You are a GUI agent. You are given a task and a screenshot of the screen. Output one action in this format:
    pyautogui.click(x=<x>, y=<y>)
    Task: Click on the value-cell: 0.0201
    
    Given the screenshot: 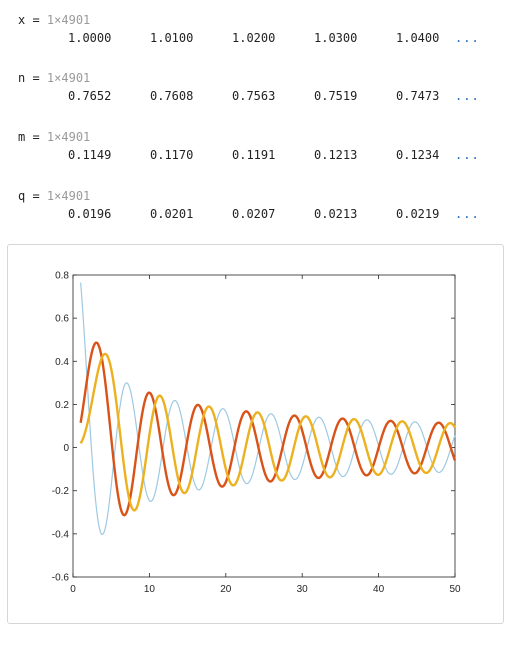 What is the action you would take?
    pyautogui.click(x=172, y=214)
    